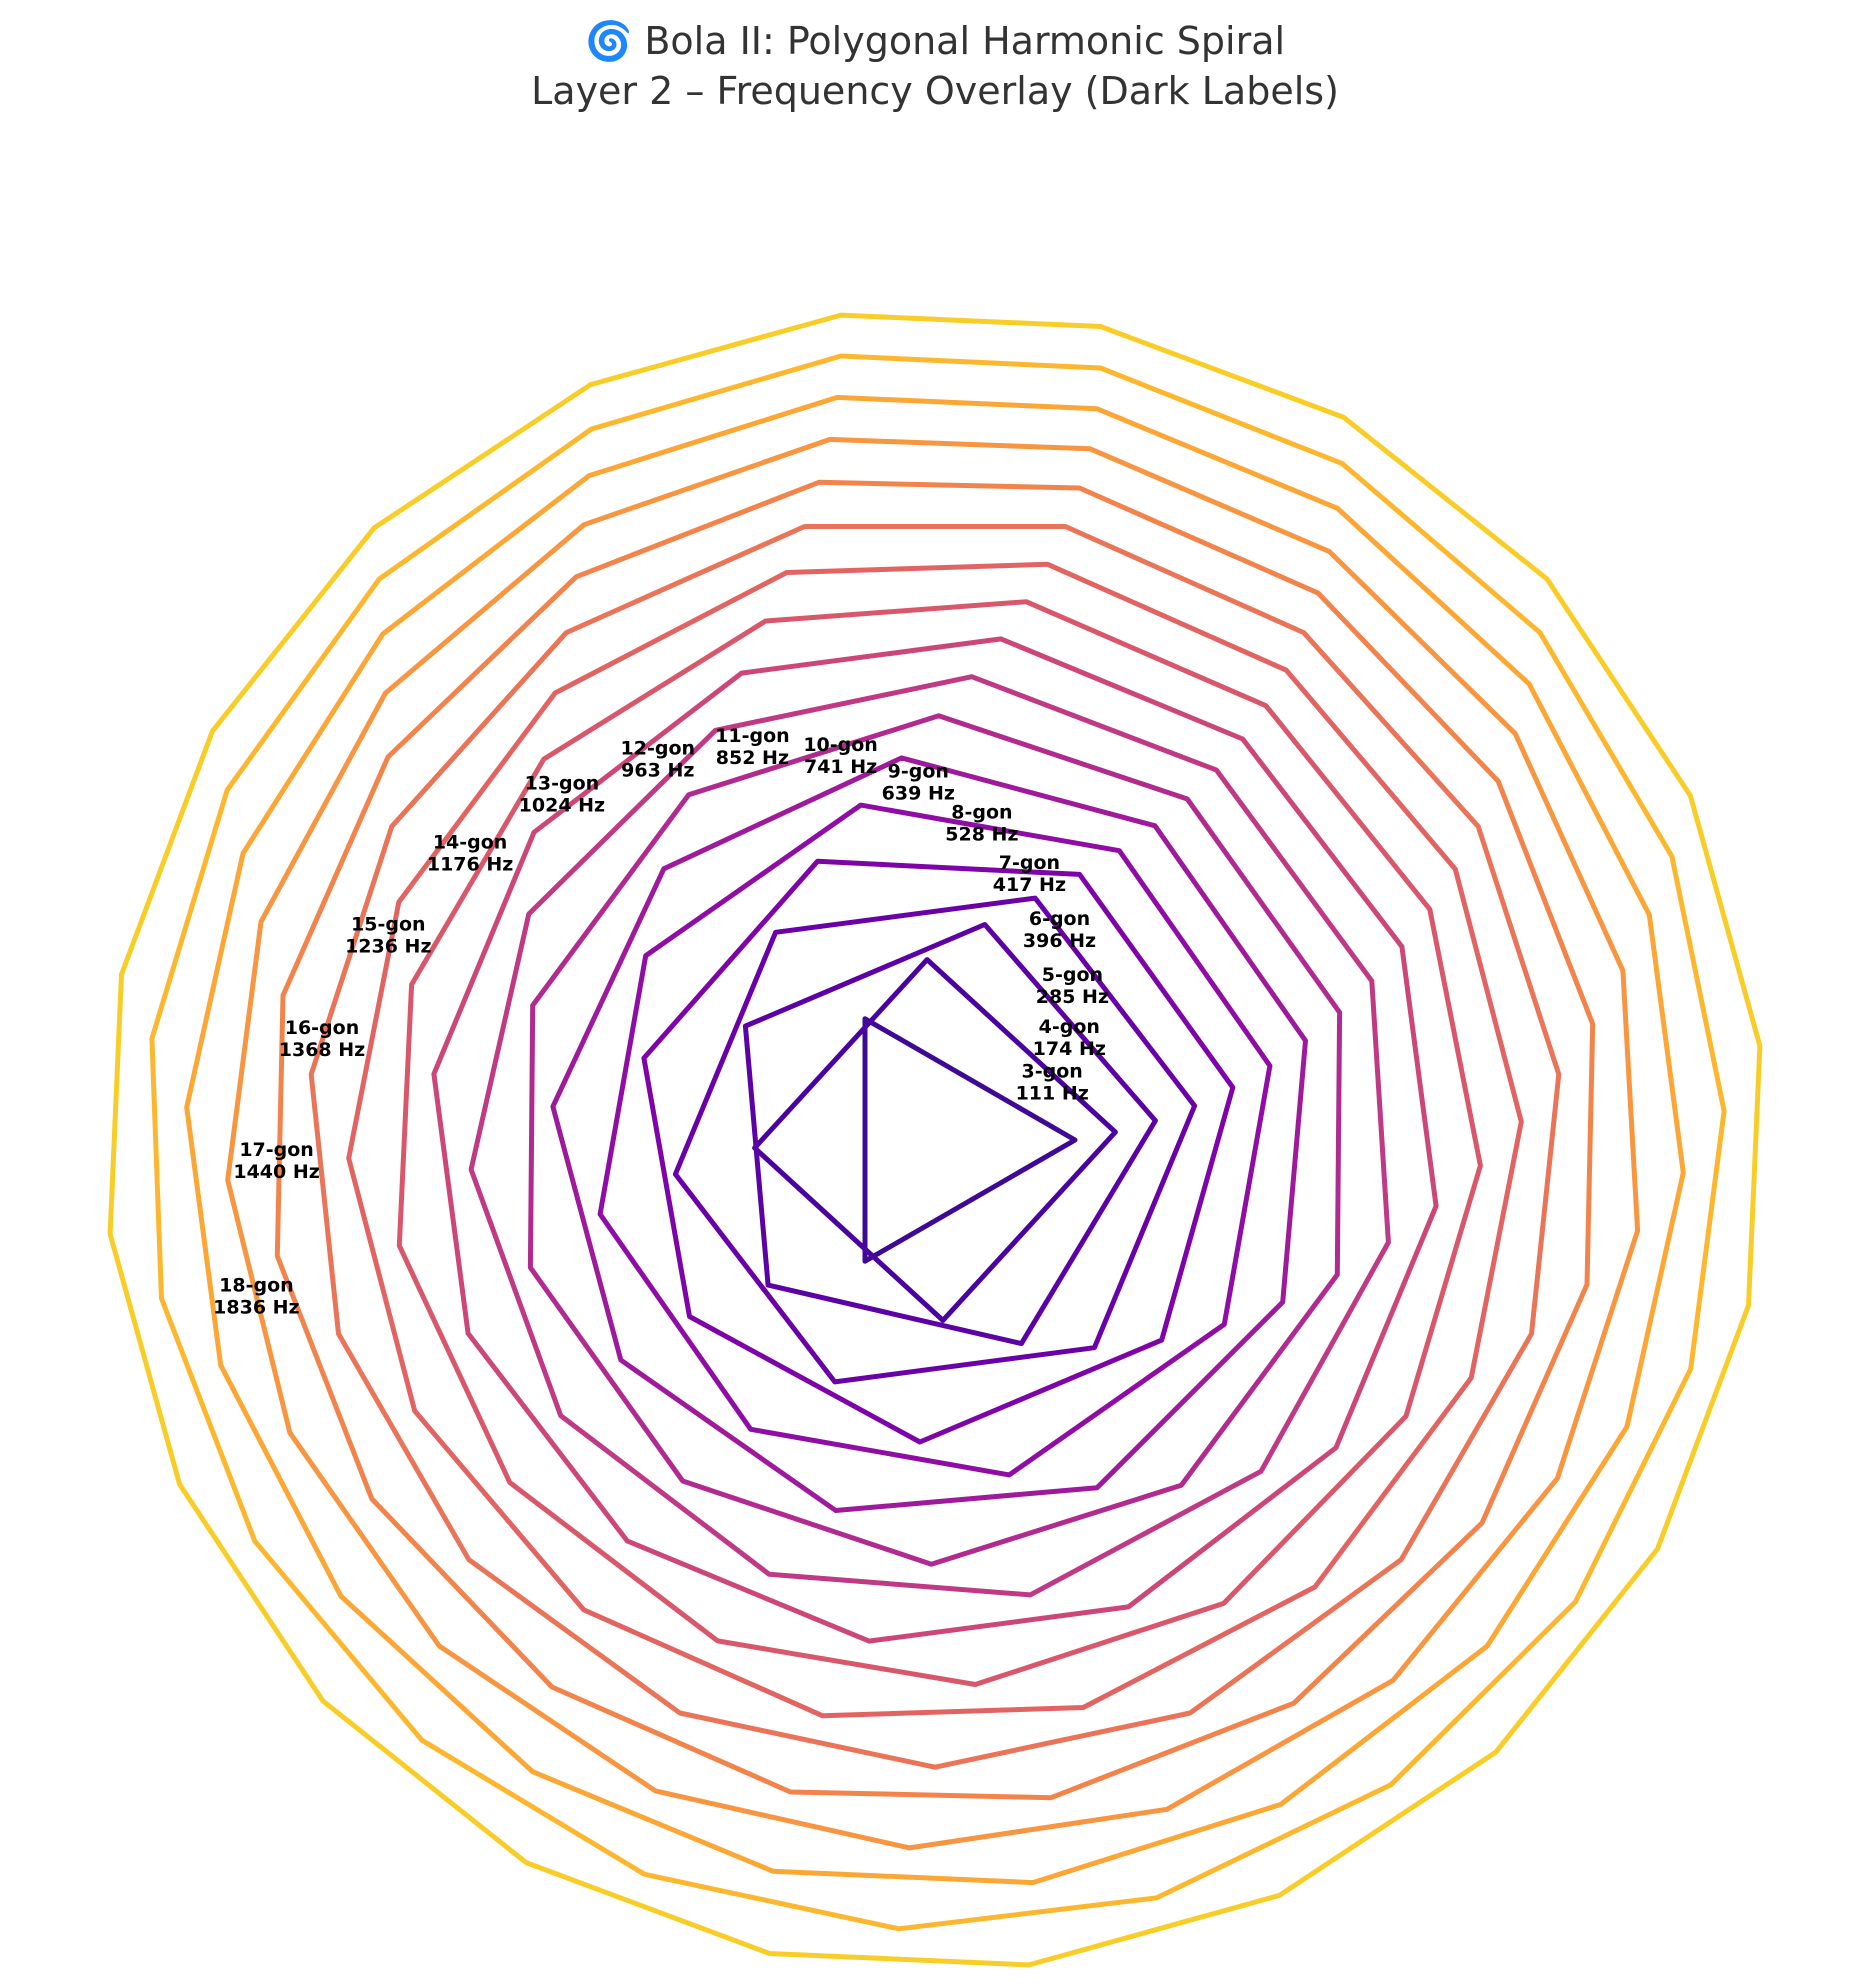 The height and width of the screenshot is (1988, 1870). I want to click on polygon-label-name: 4-gon, so click(1069, 1027).